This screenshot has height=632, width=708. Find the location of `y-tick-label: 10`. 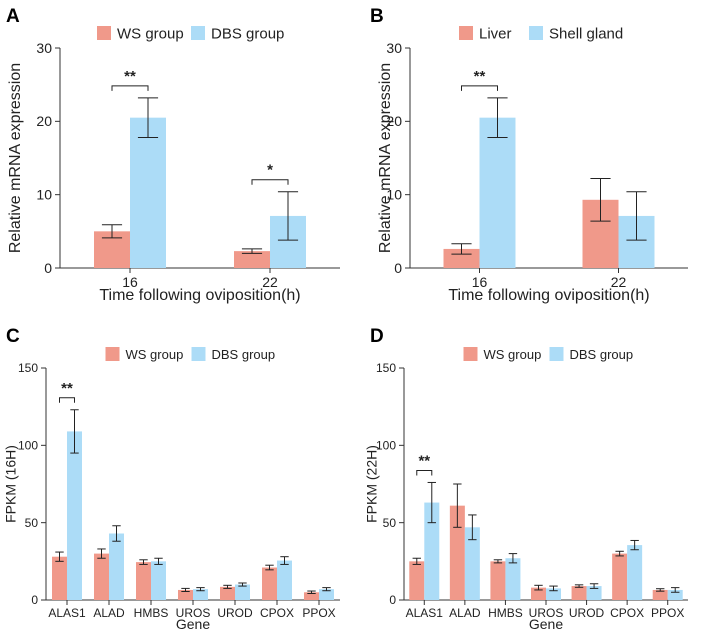

y-tick-label: 10 is located at coordinates (394, 195).